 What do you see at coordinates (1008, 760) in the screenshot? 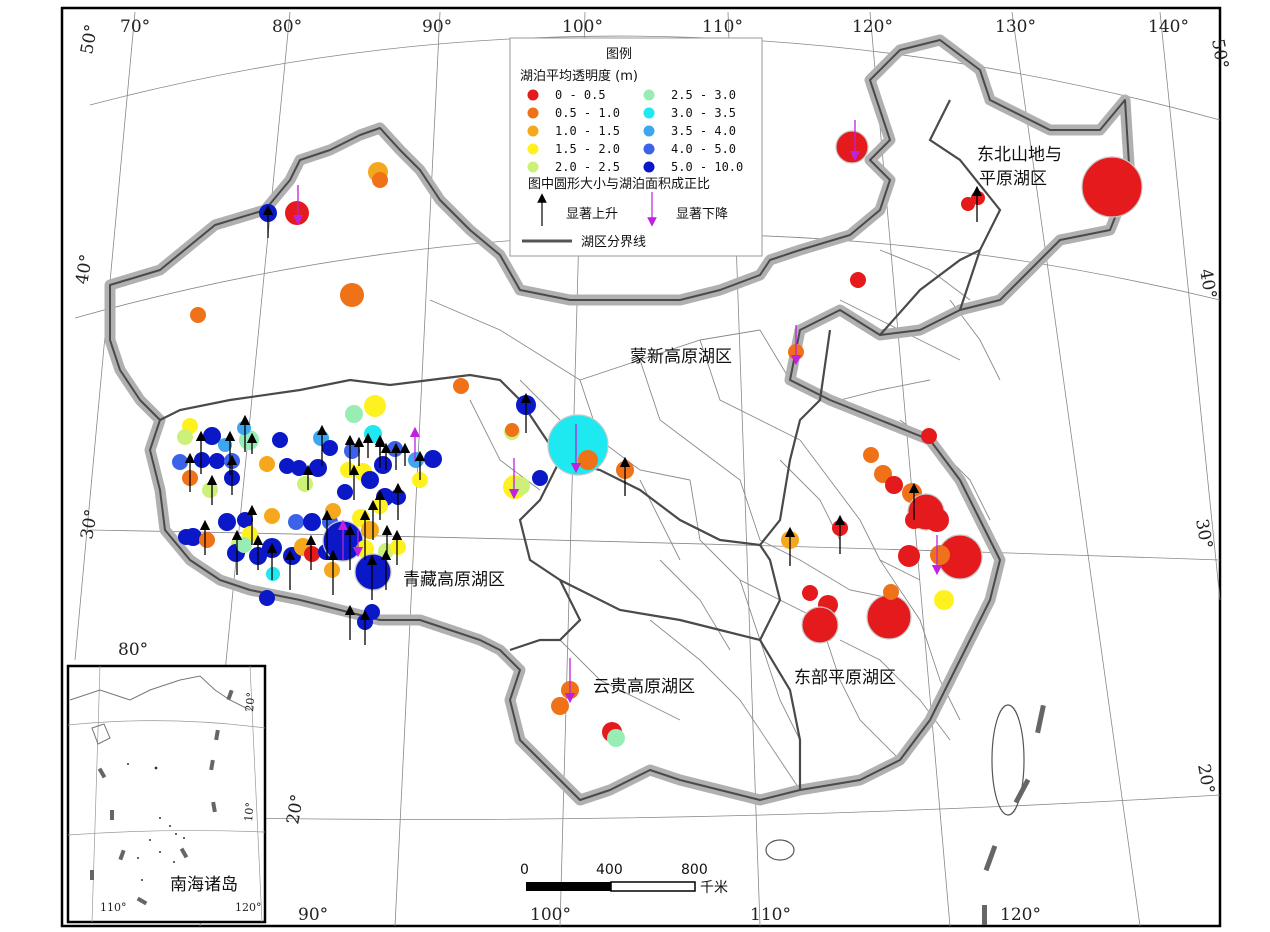
I see `taiwan-island` at bounding box center [1008, 760].